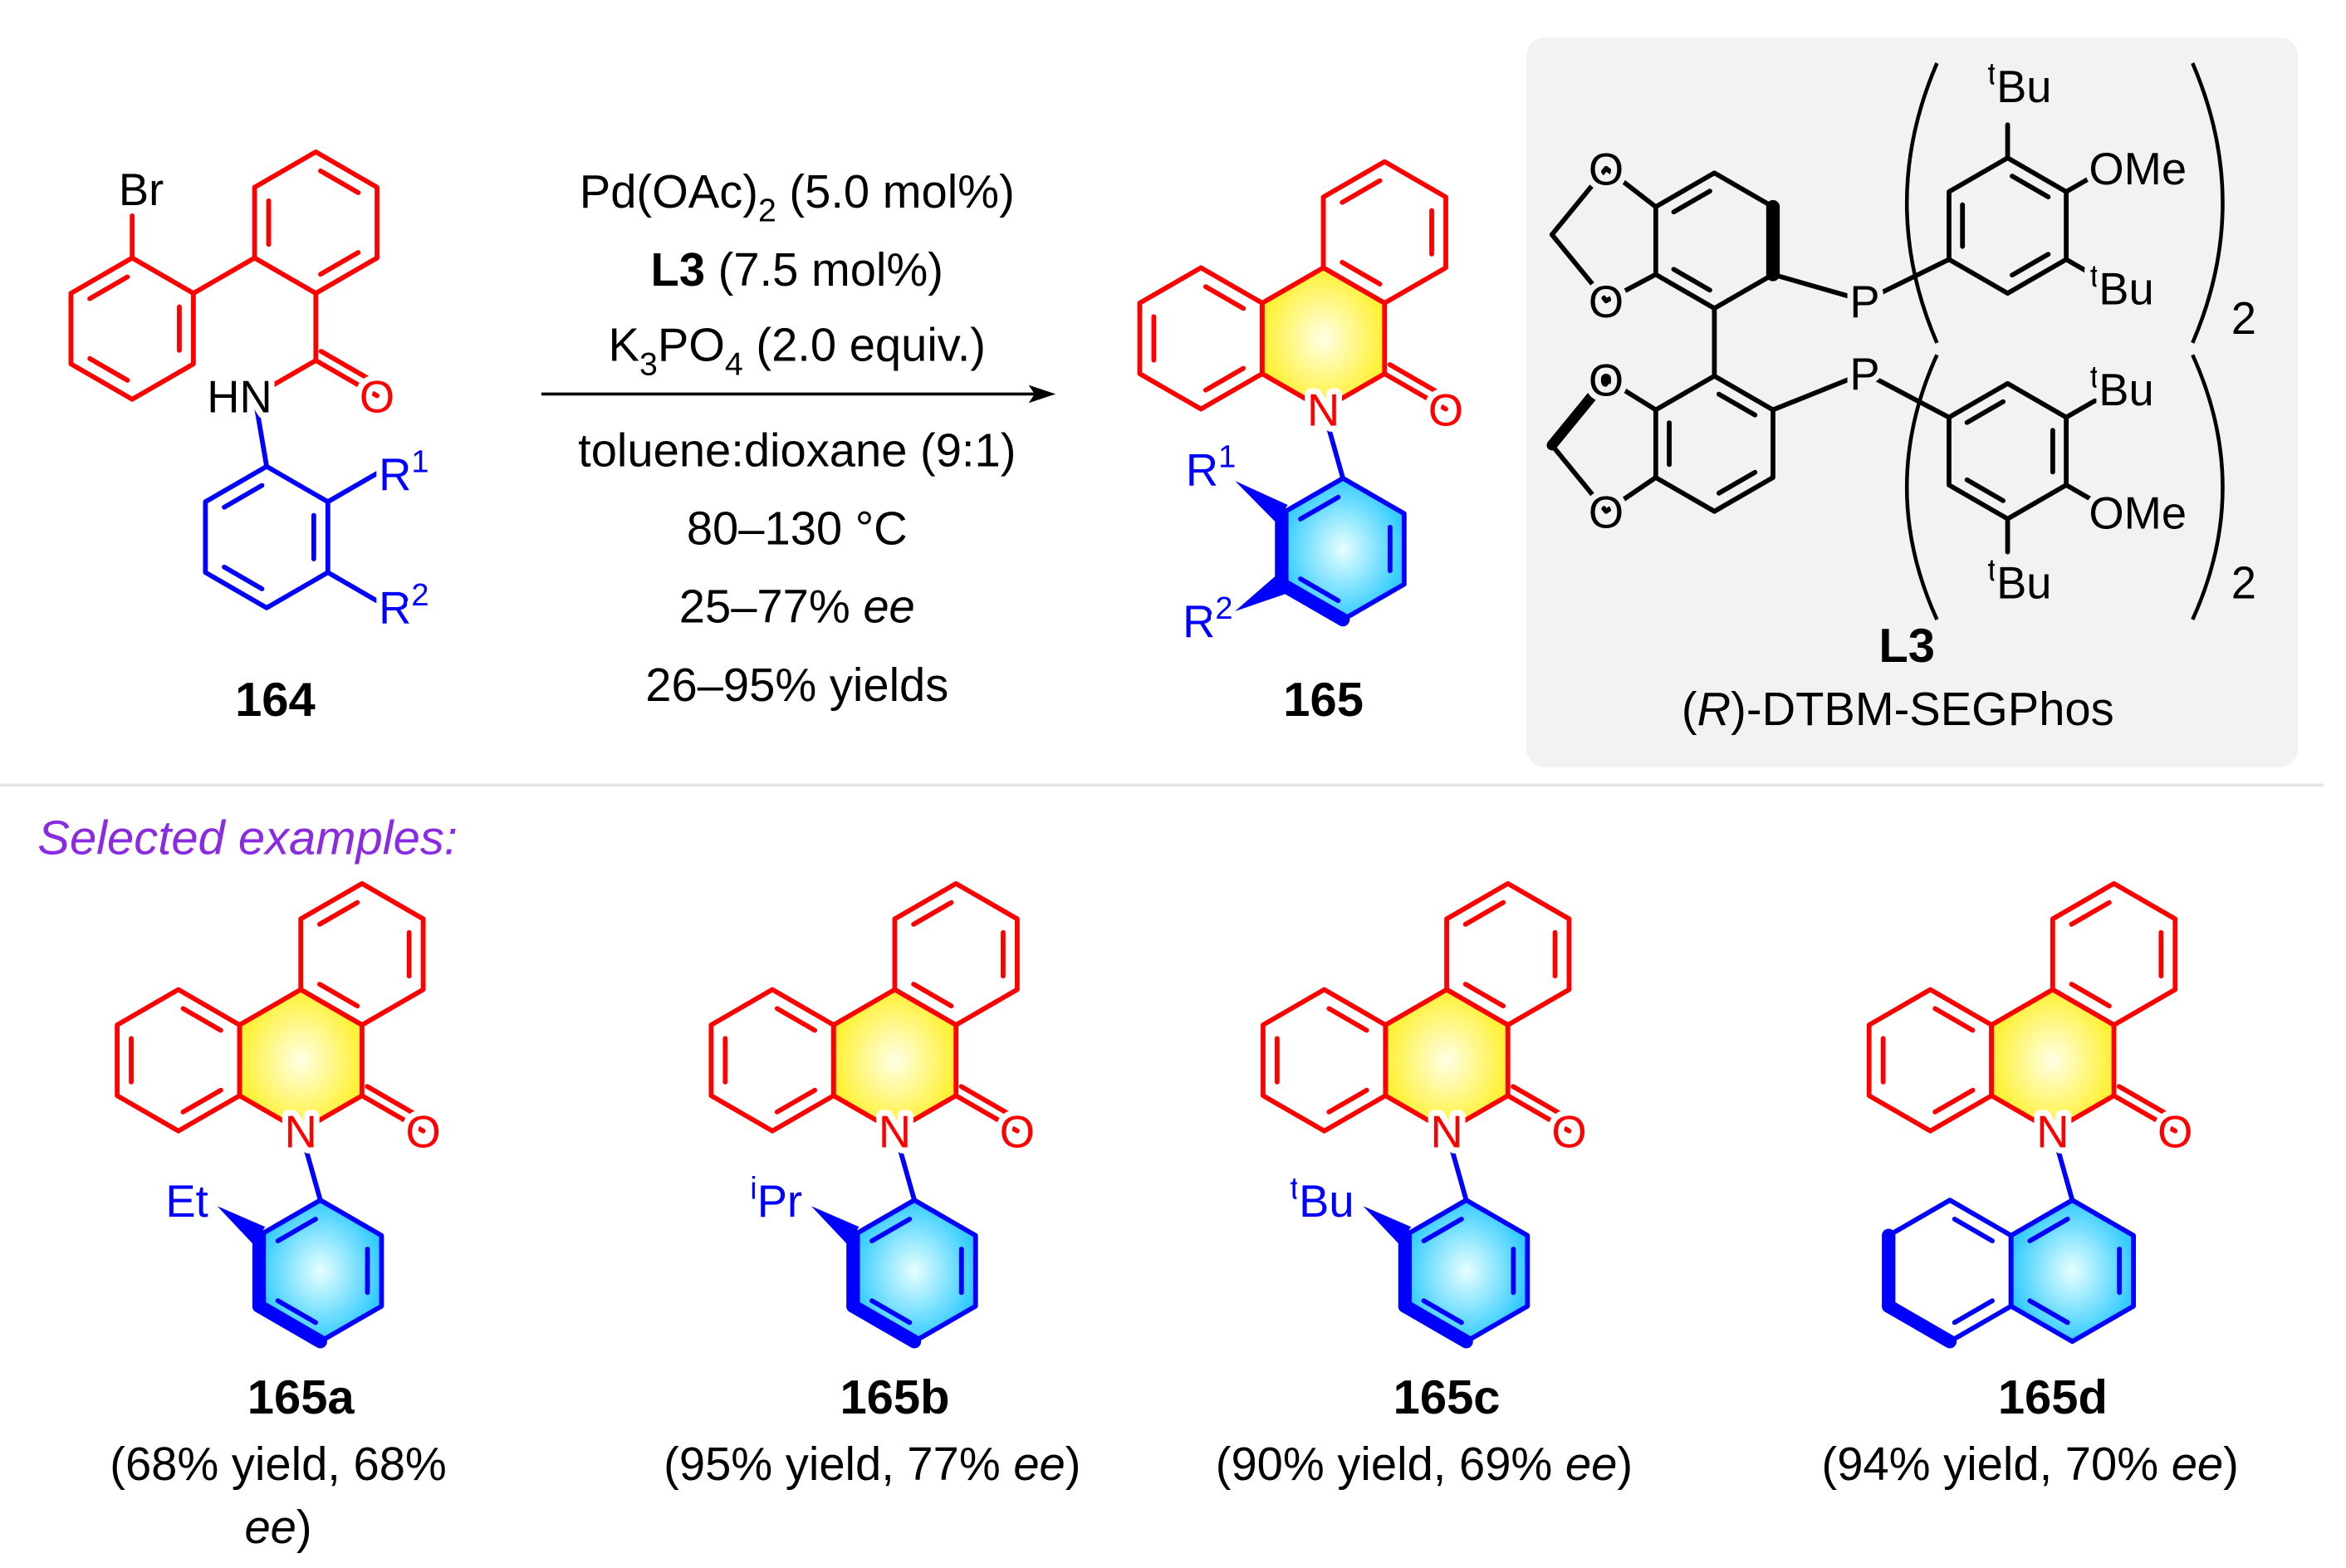 The image size is (2346, 1568). Describe the element at coordinates (895, 191) in the screenshot. I see `text-part: (5.0 mol%)` at that location.